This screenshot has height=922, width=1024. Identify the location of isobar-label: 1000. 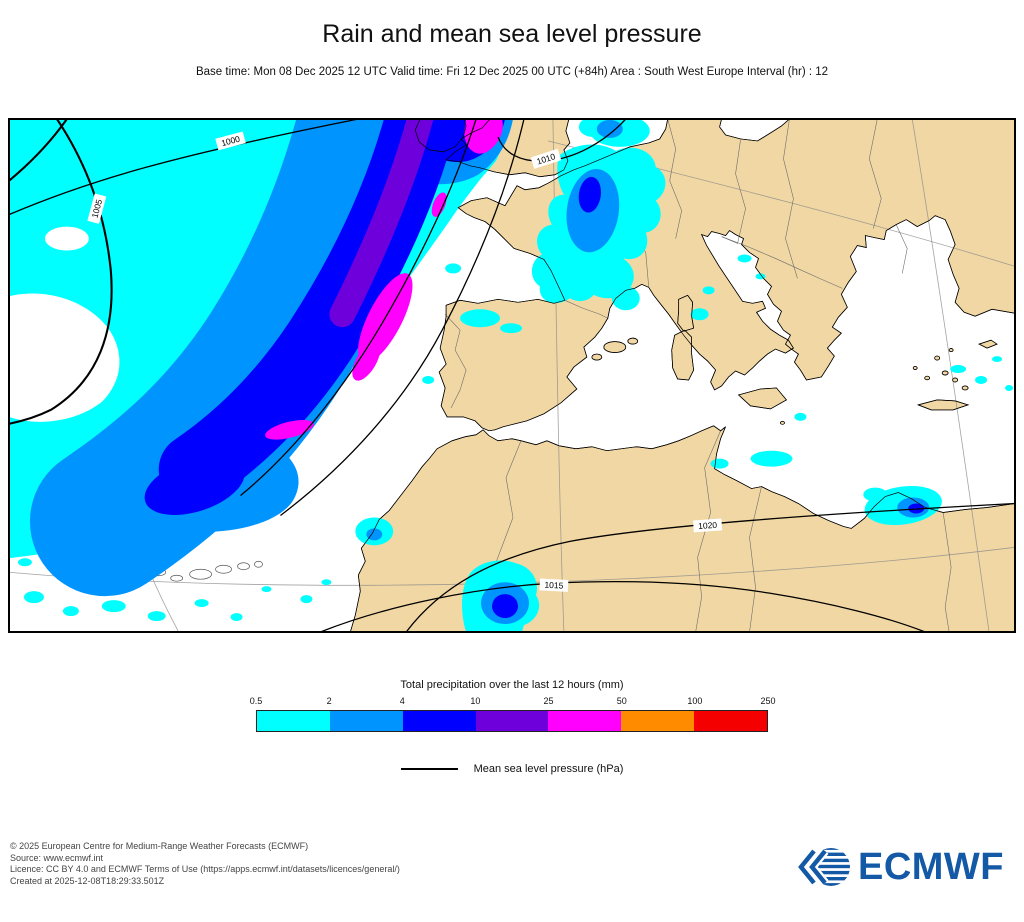
(230, 141).